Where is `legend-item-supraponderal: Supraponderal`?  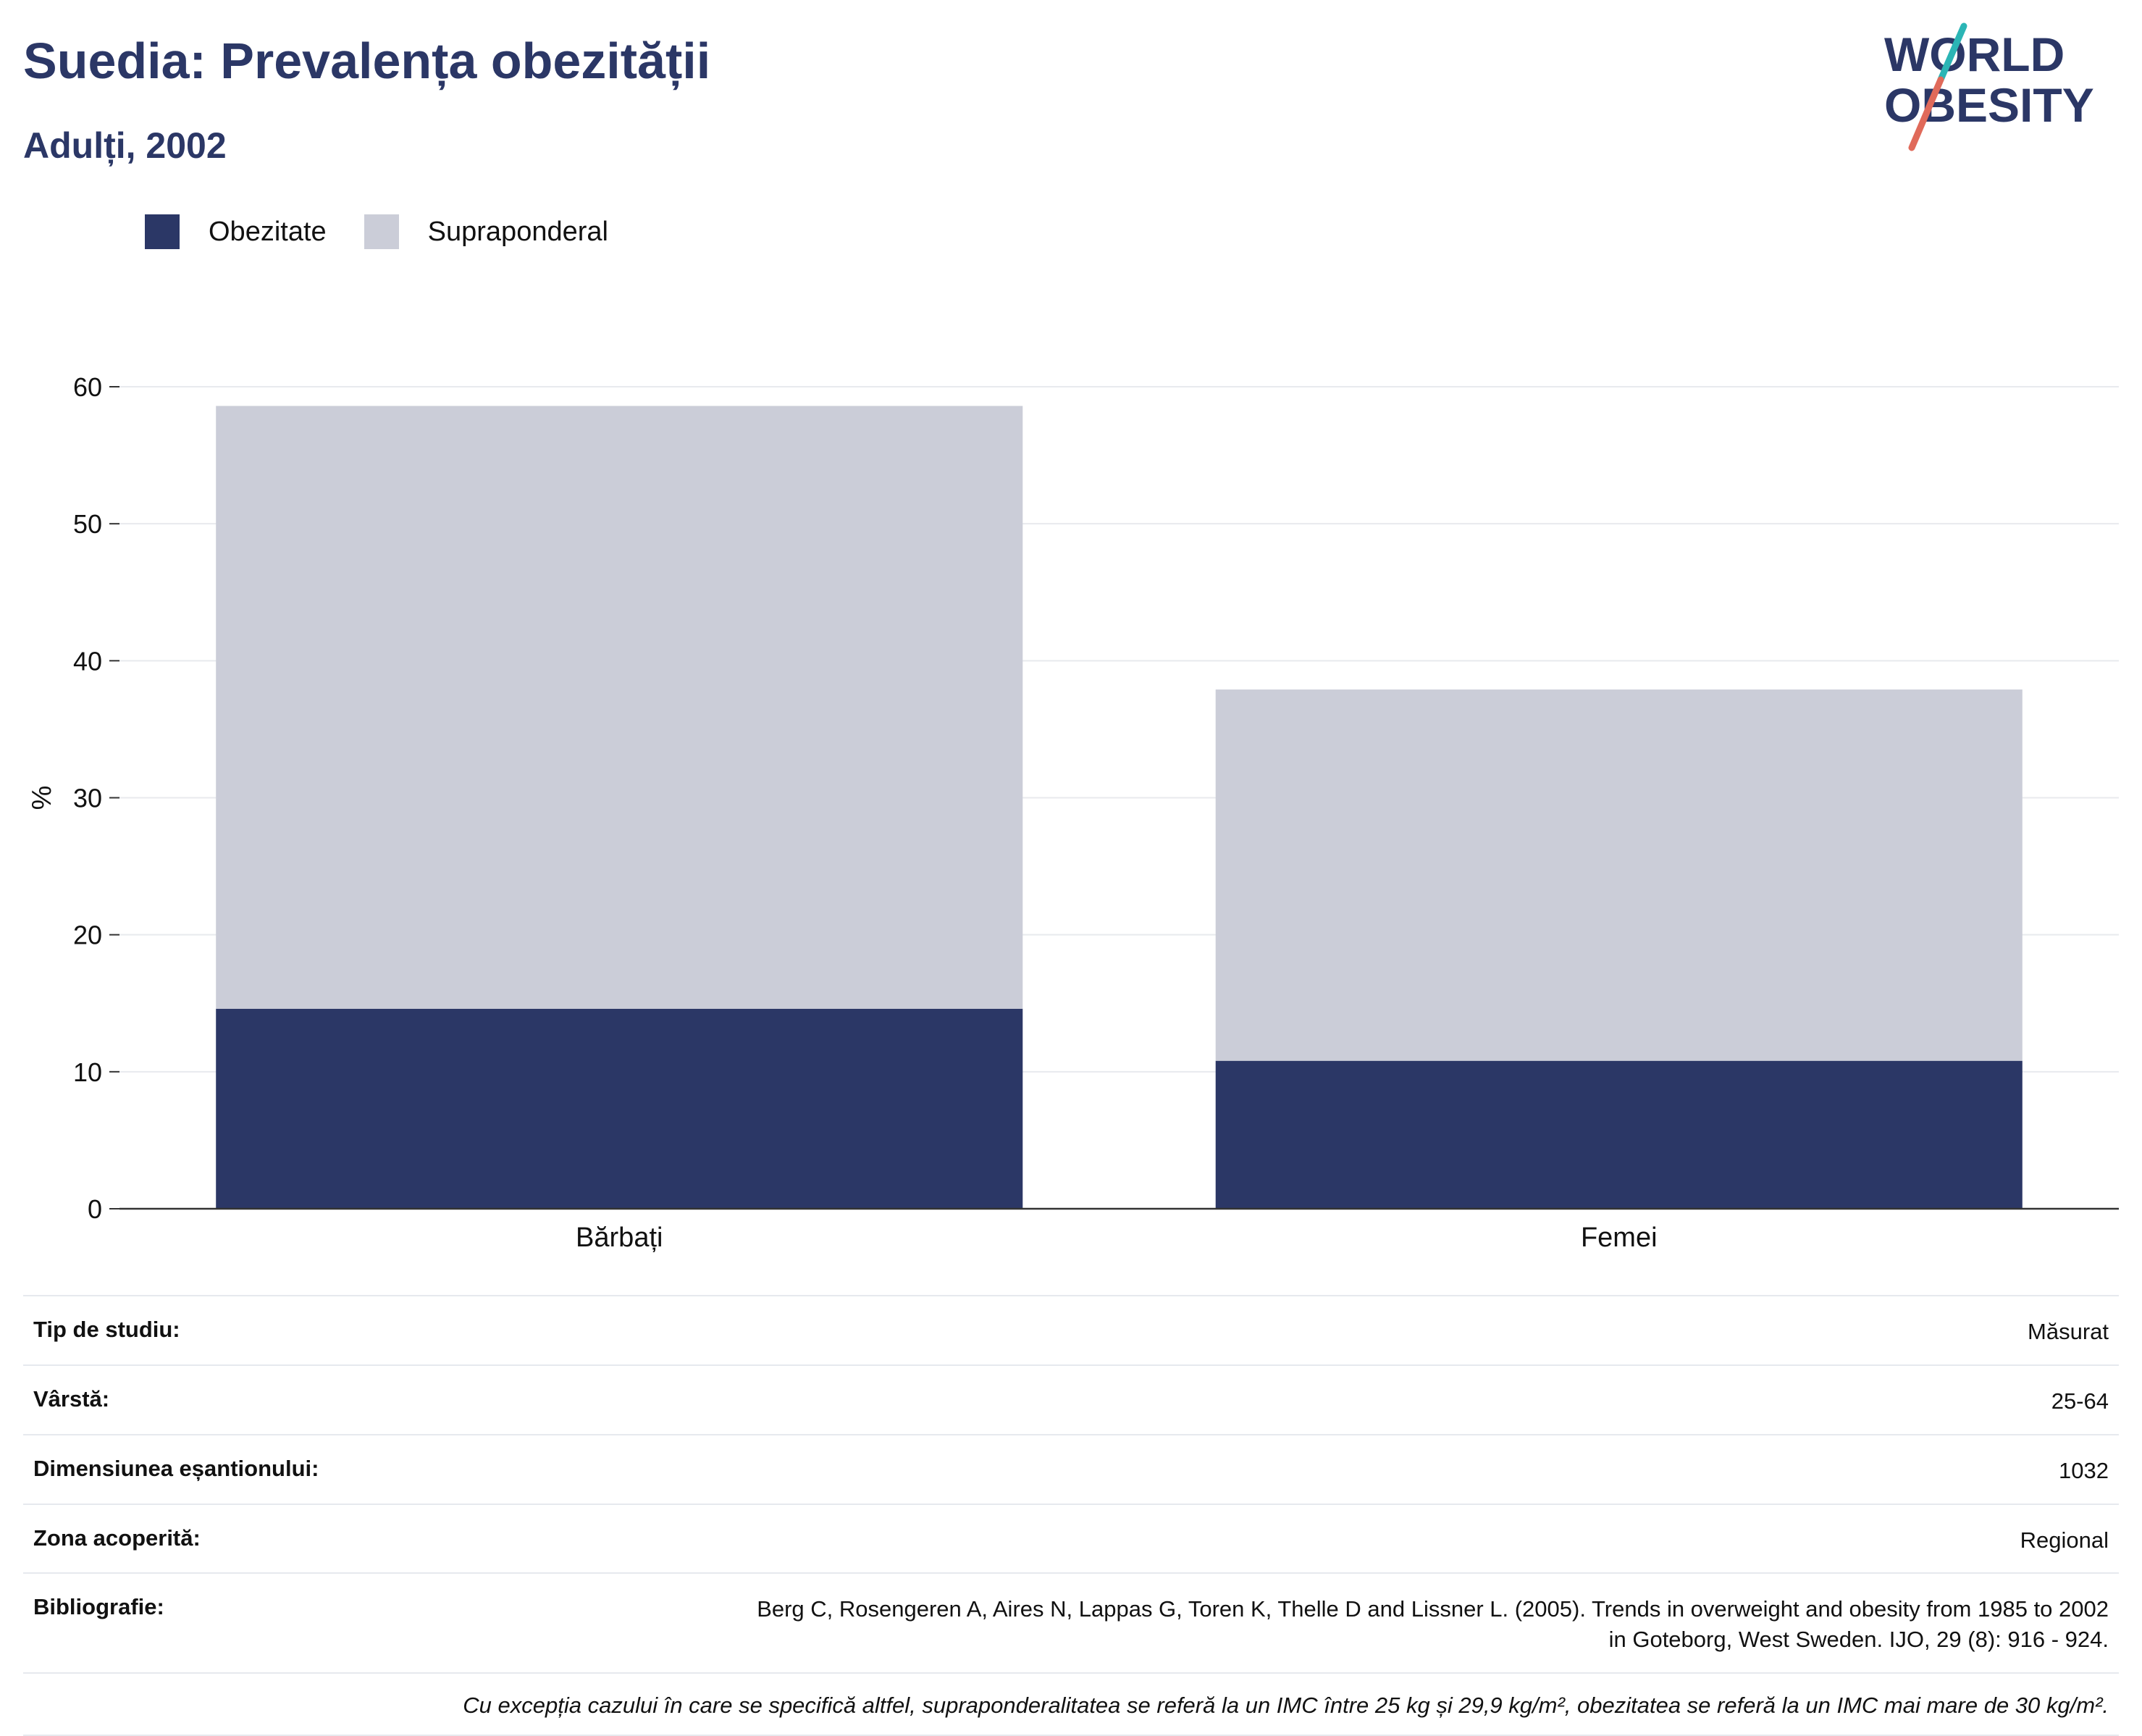
legend-item-supraponderal: Supraponderal is located at coordinates (486, 232).